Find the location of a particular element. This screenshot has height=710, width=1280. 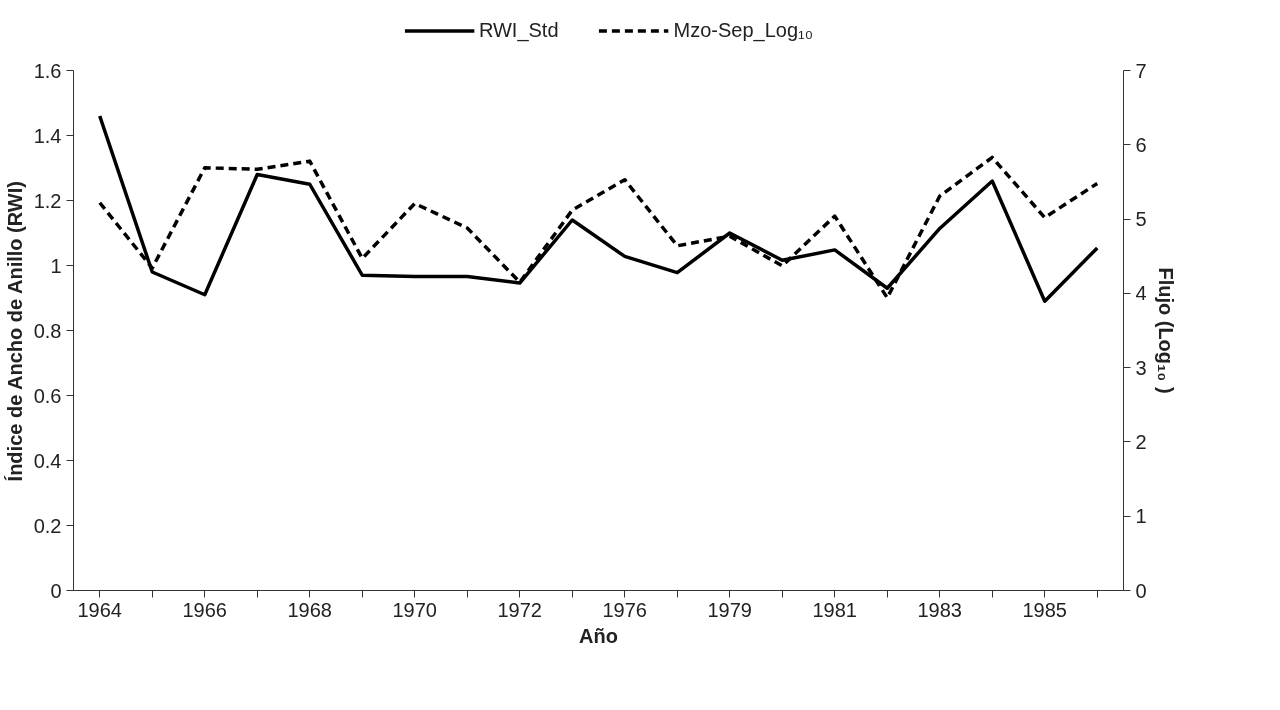

y-tick-label: 1.4 is located at coordinates (47, 135).